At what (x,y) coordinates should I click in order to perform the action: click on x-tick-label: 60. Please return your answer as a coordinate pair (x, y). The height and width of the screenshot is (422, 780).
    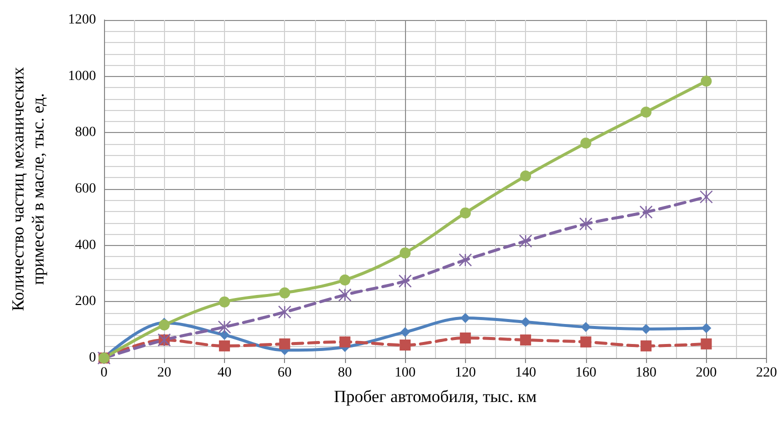
    Looking at the image, I should click on (285, 373).